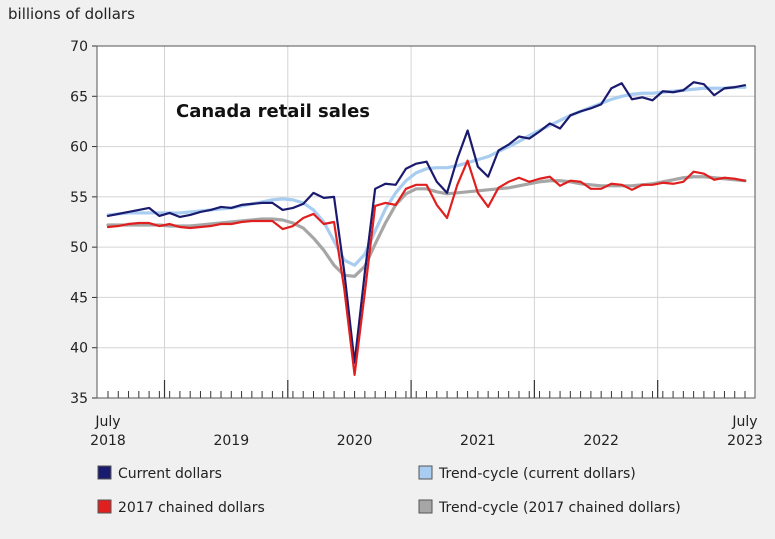  I want to click on legend-label-0: Current dollars, so click(170, 474).